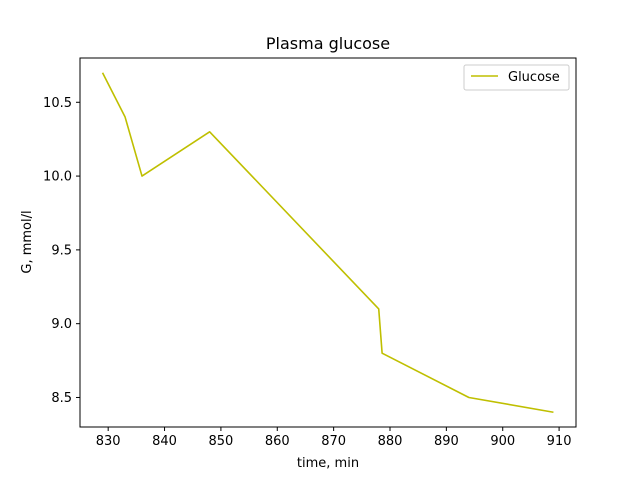 The width and height of the screenshot is (640, 480). What do you see at coordinates (57, 103) in the screenshot?
I see `y-tick-label: 10.5` at bounding box center [57, 103].